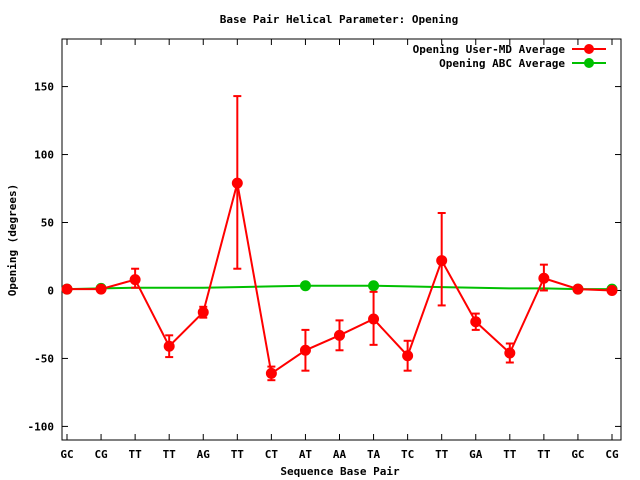  What do you see at coordinates (204, 454) in the screenshot?
I see `x-tick-label: AG` at bounding box center [204, 454].